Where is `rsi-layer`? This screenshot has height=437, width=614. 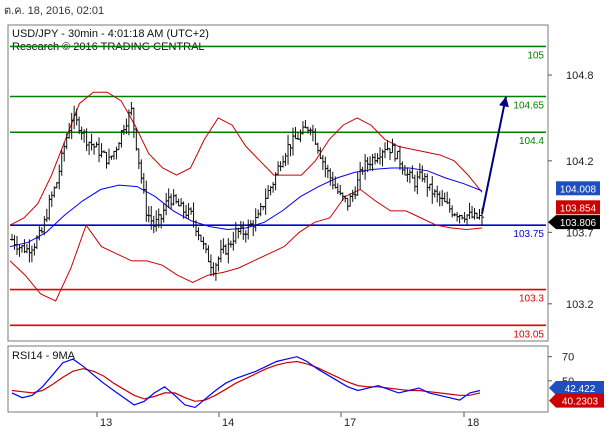
rsi-layer is located at coordinates (246, 382).